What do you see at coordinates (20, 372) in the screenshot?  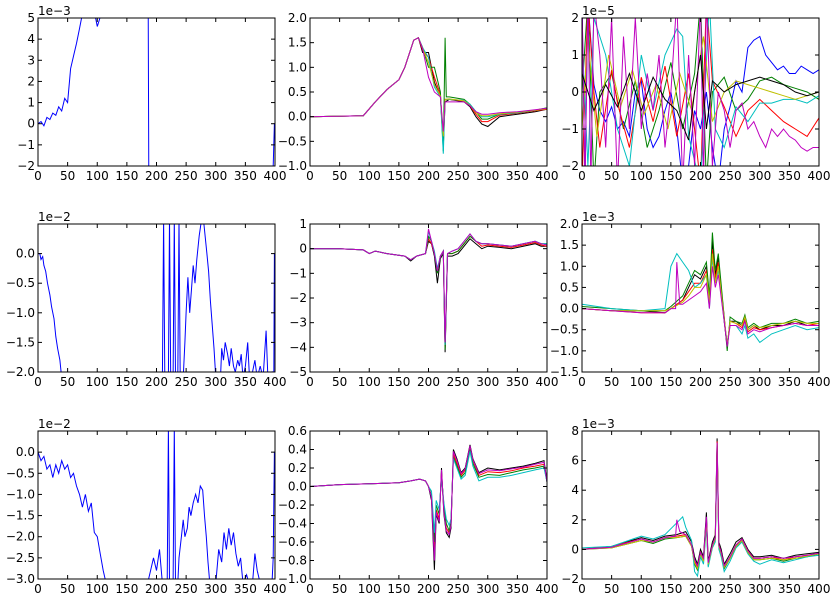 I see `y-tick-label: −2.0` at bounding box center [20, 372].